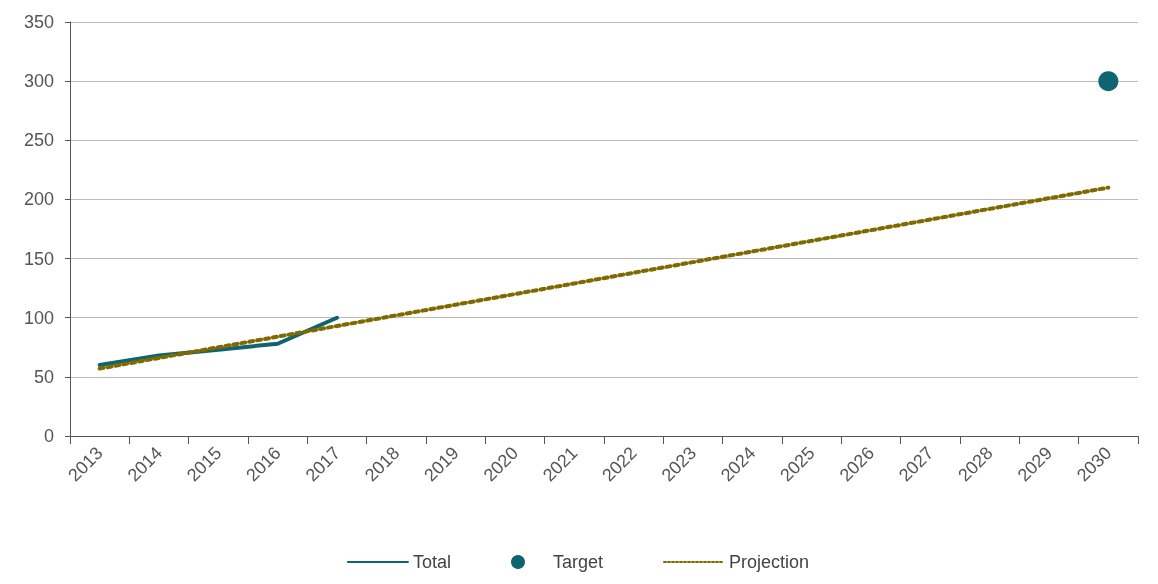 The height and width of the screenshot is (584, 1158). Describe the element at coordinates (38, 81) in the screenshot. I see `y-tick-label: 300` at that location.